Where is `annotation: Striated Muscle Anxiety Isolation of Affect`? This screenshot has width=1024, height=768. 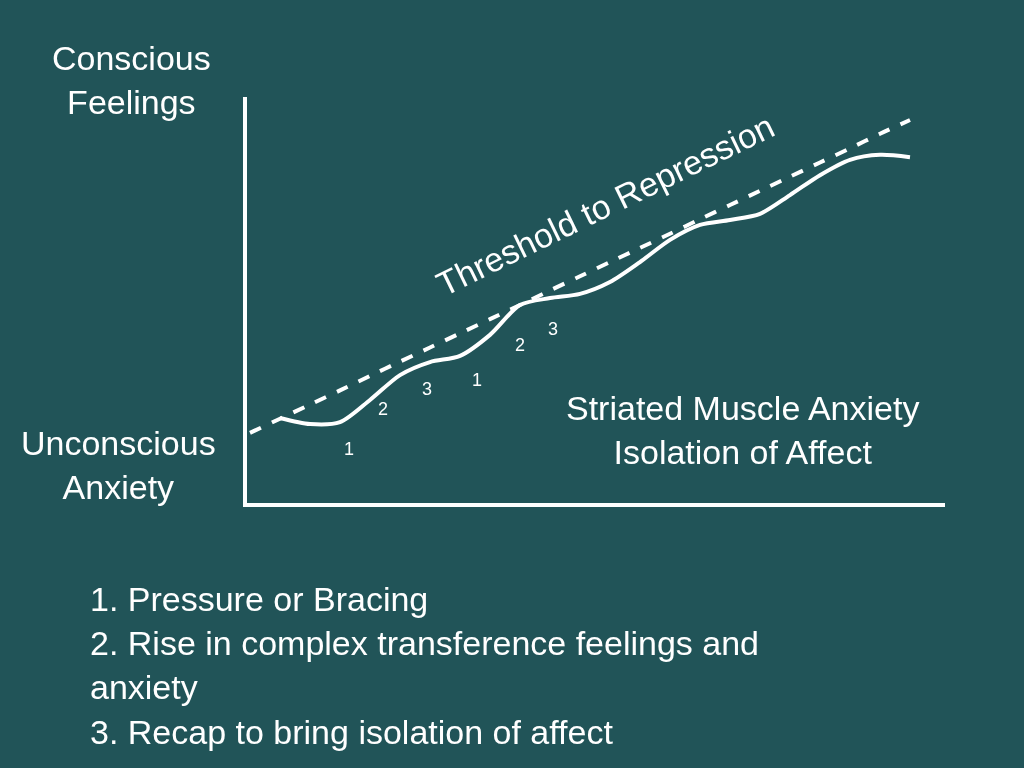
annotation: Striated Muscle Anxiety Isolation of Affect is located at coordinates (743, 430).